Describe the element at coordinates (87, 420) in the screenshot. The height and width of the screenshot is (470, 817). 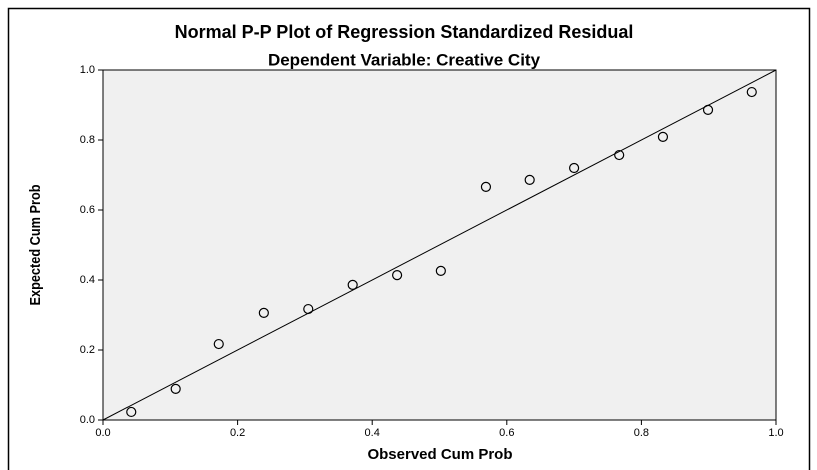
I see `y-tick-label: 0.0` at that location.